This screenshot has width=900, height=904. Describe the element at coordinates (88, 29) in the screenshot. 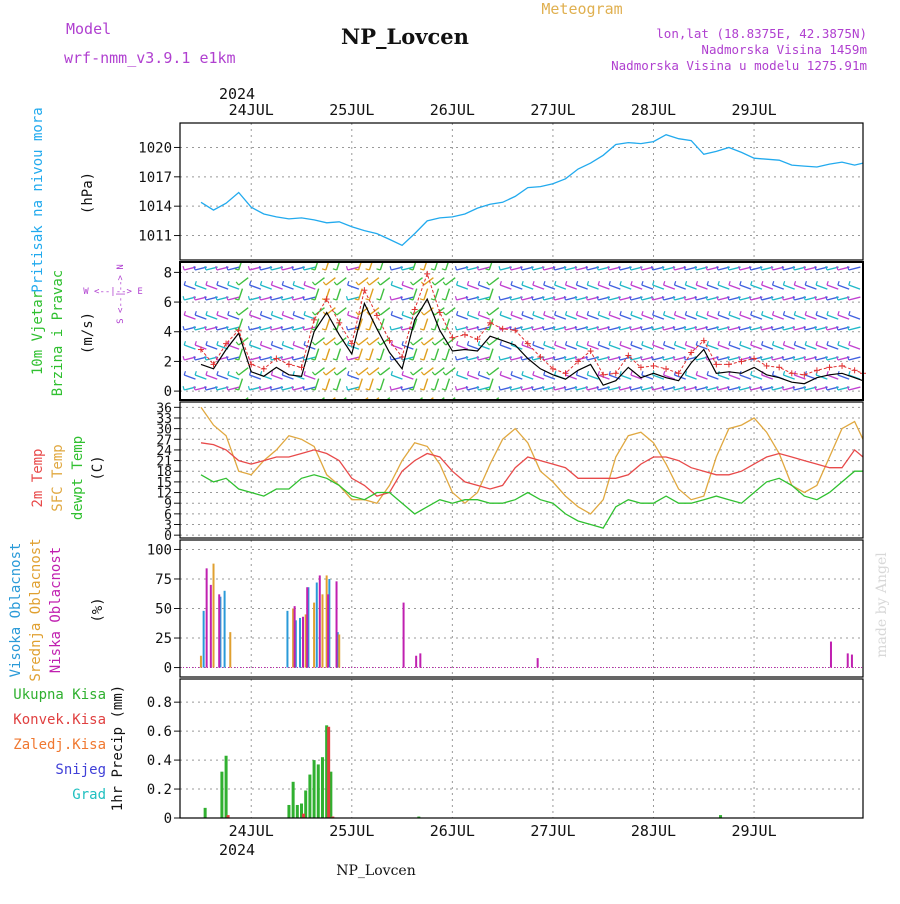

I see `model-label: Model` at that location.